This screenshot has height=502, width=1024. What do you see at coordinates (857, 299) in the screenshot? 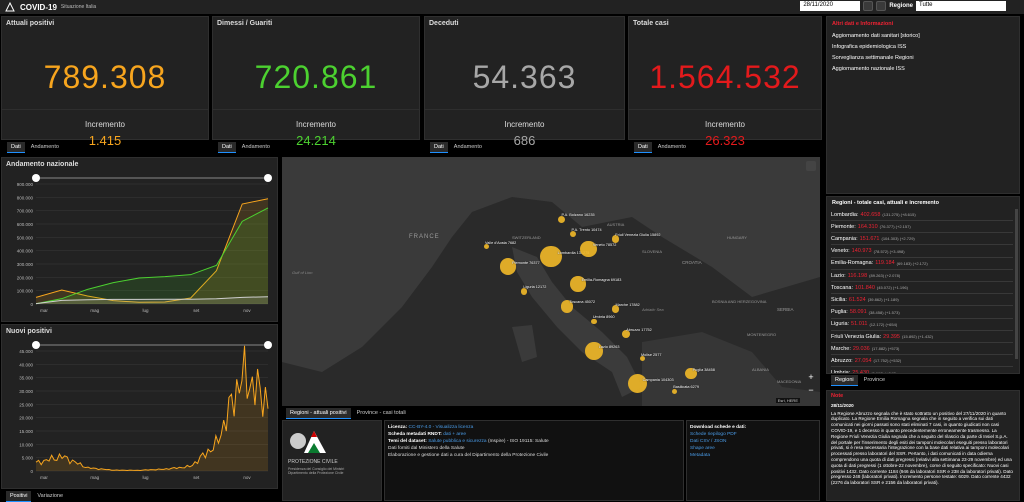
I see `region-total: 61.524` at bounding box center [857, 299].